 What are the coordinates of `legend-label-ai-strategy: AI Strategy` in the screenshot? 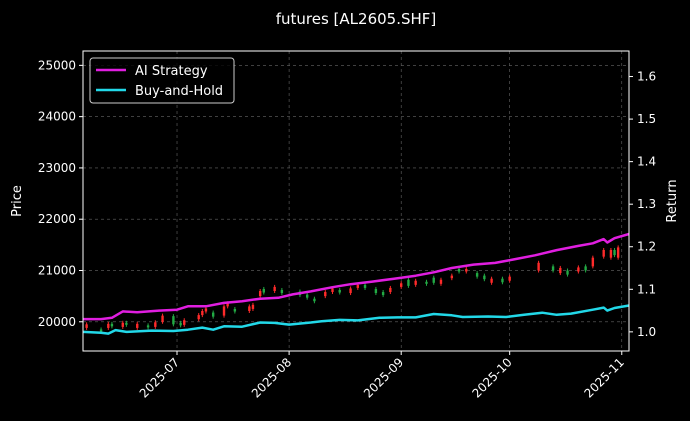 It's located at (171, 71).